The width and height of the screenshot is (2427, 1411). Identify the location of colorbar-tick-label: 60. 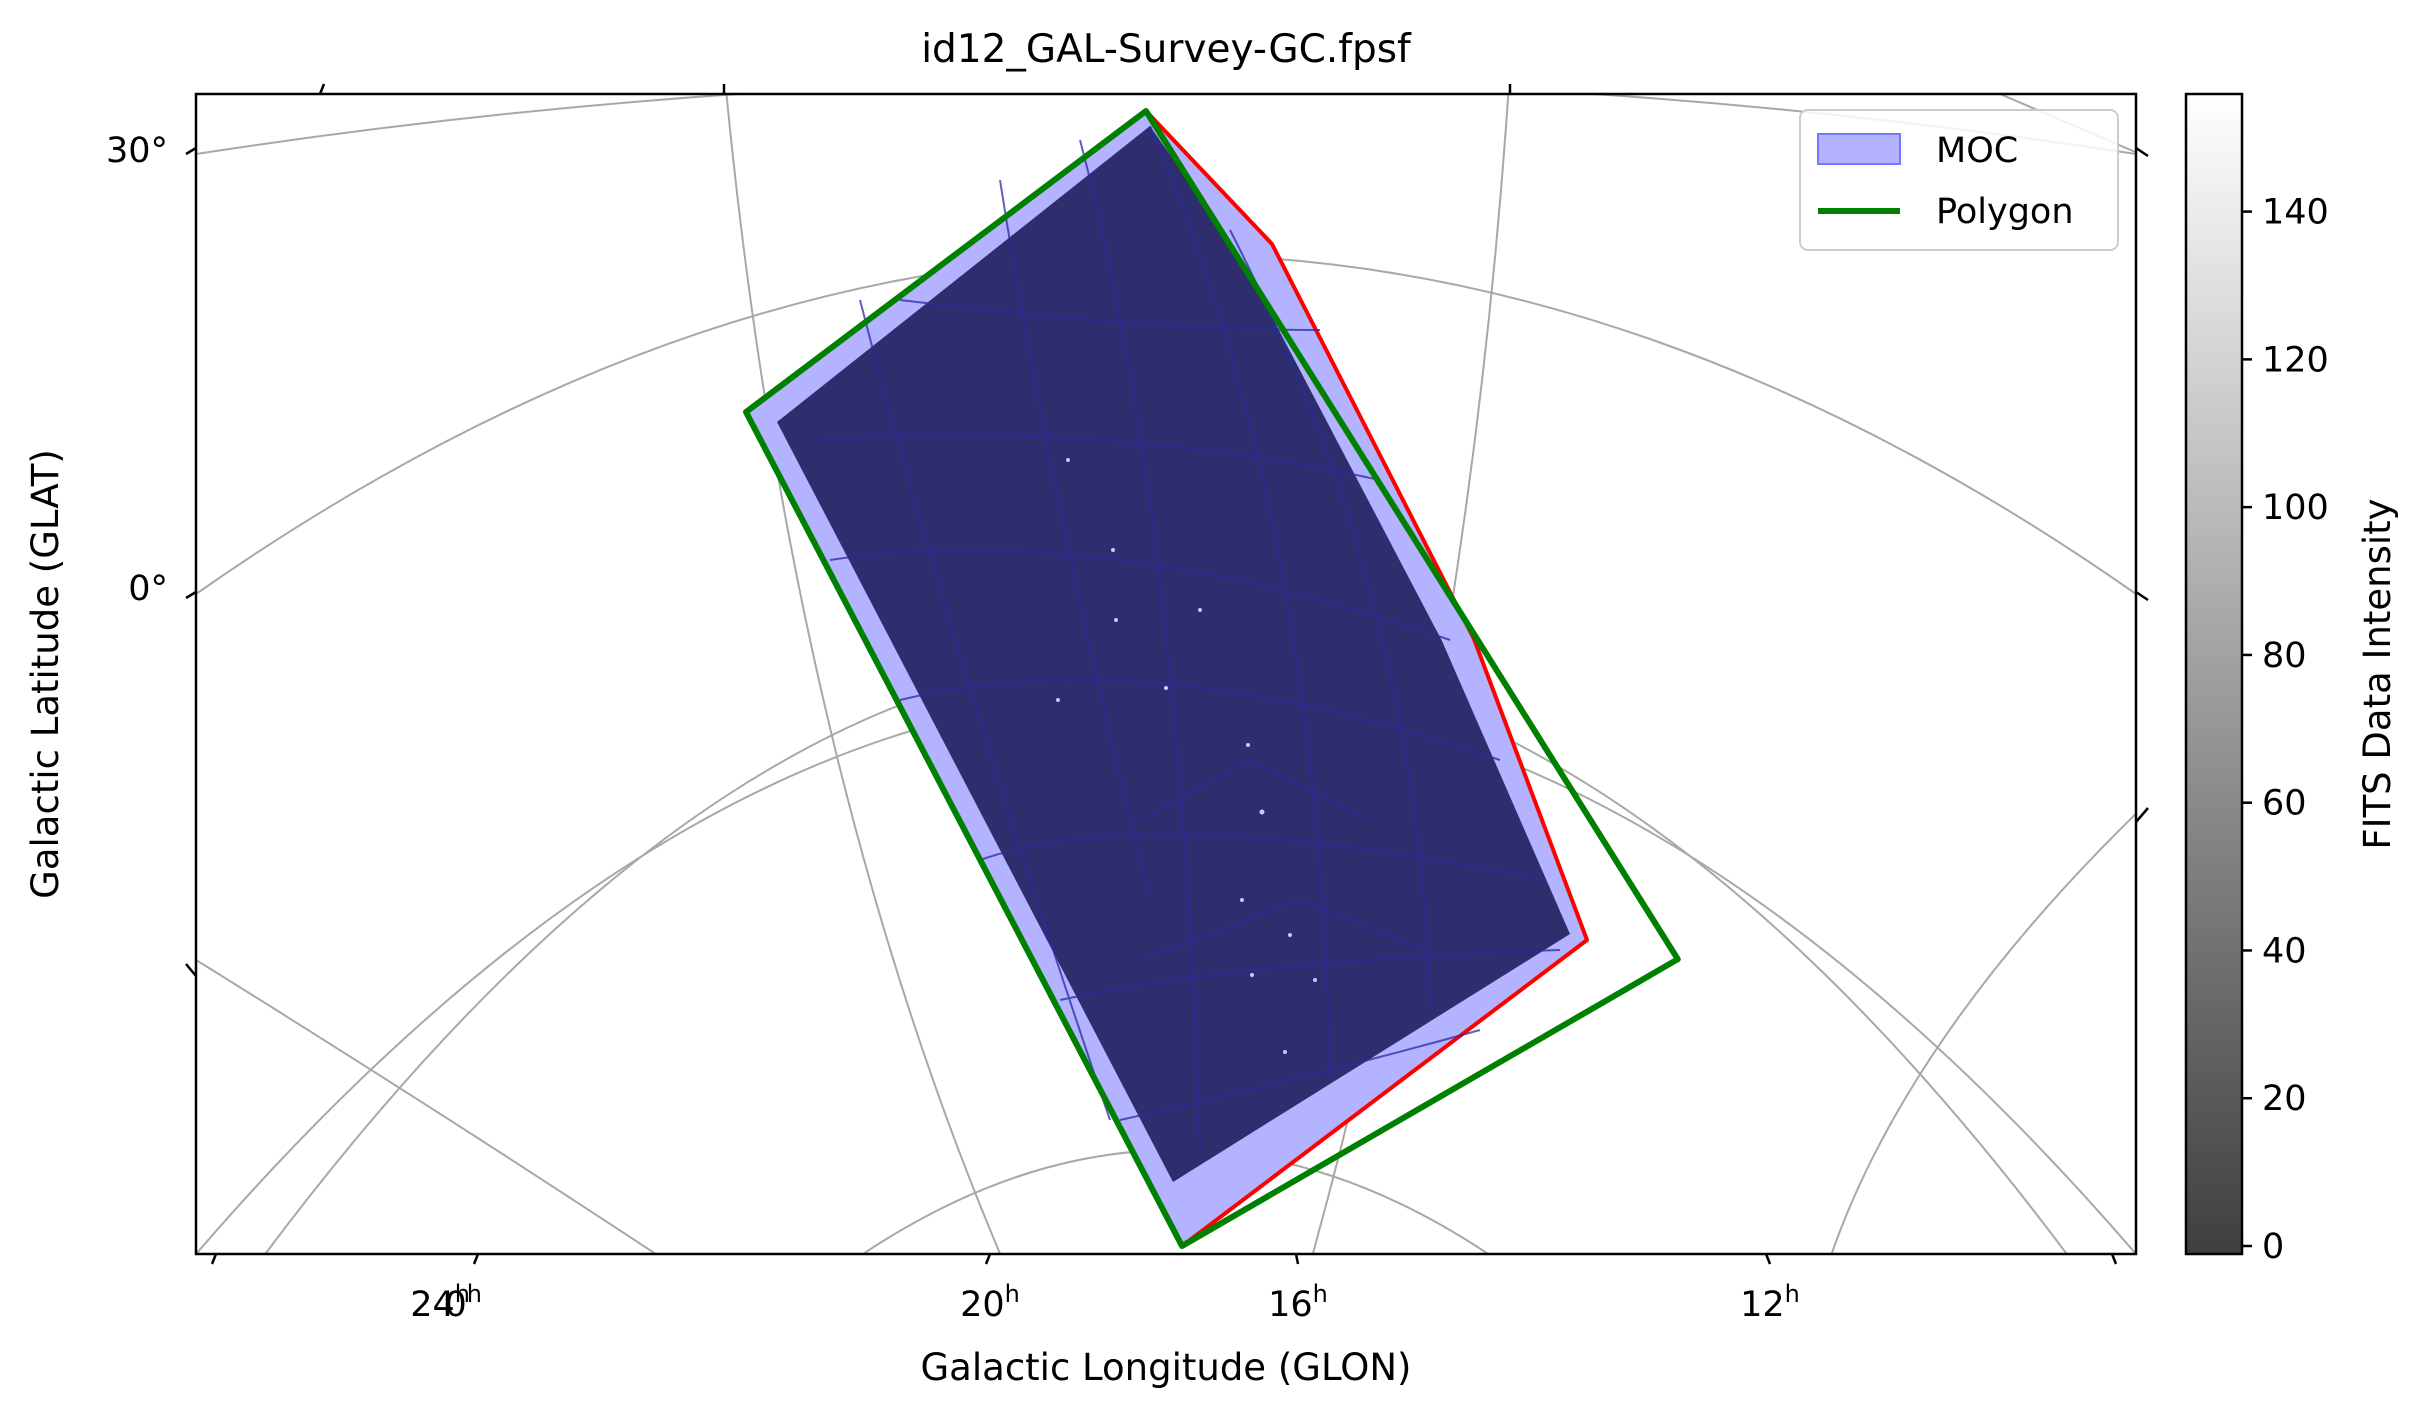
(2284, 804).